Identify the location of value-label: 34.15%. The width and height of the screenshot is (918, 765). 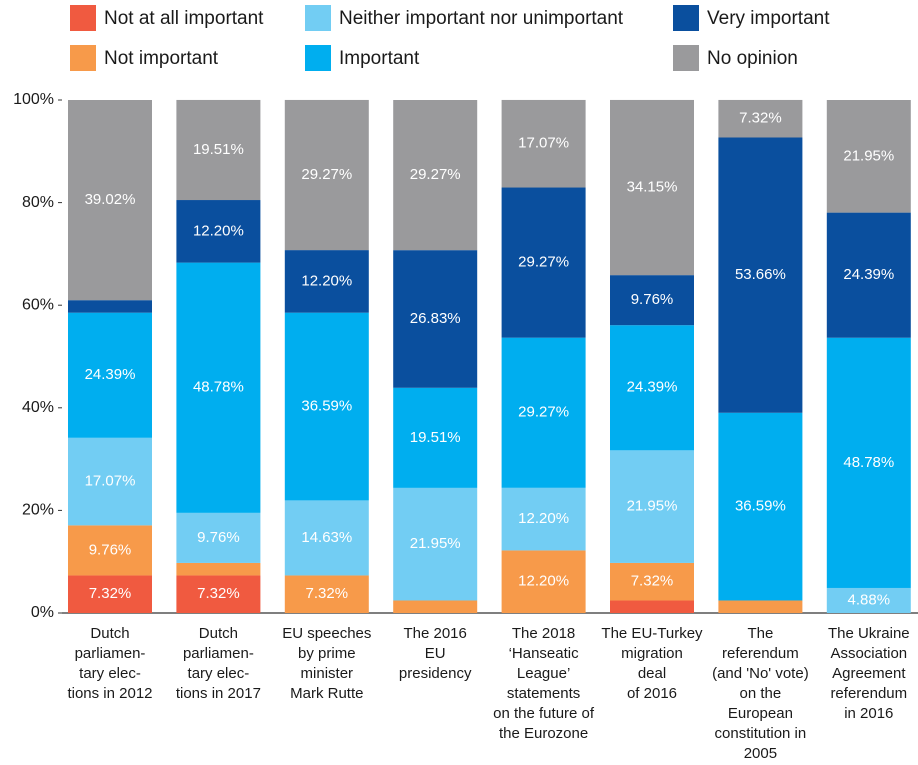
(652, 187).